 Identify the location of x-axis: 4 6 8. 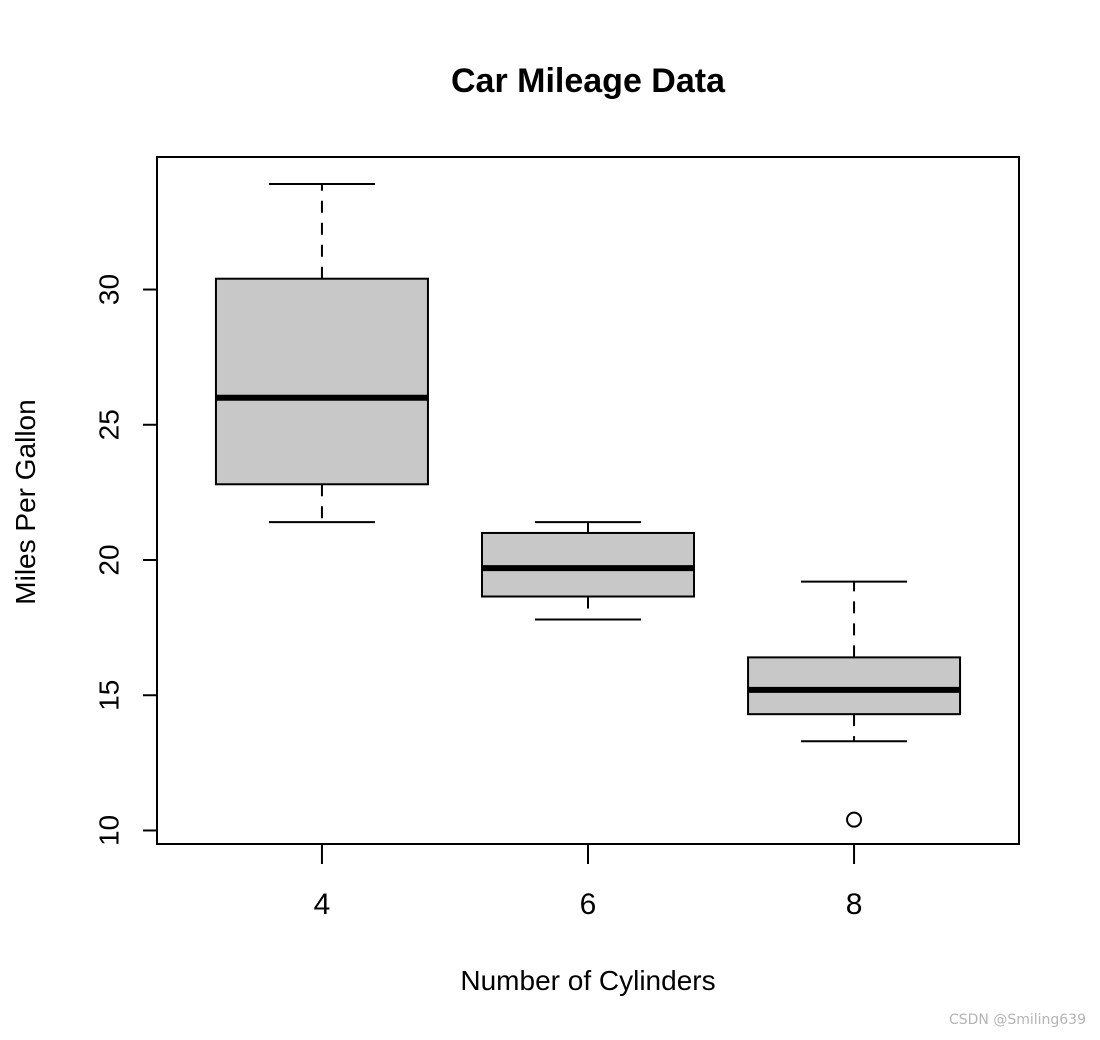
(588, 882).